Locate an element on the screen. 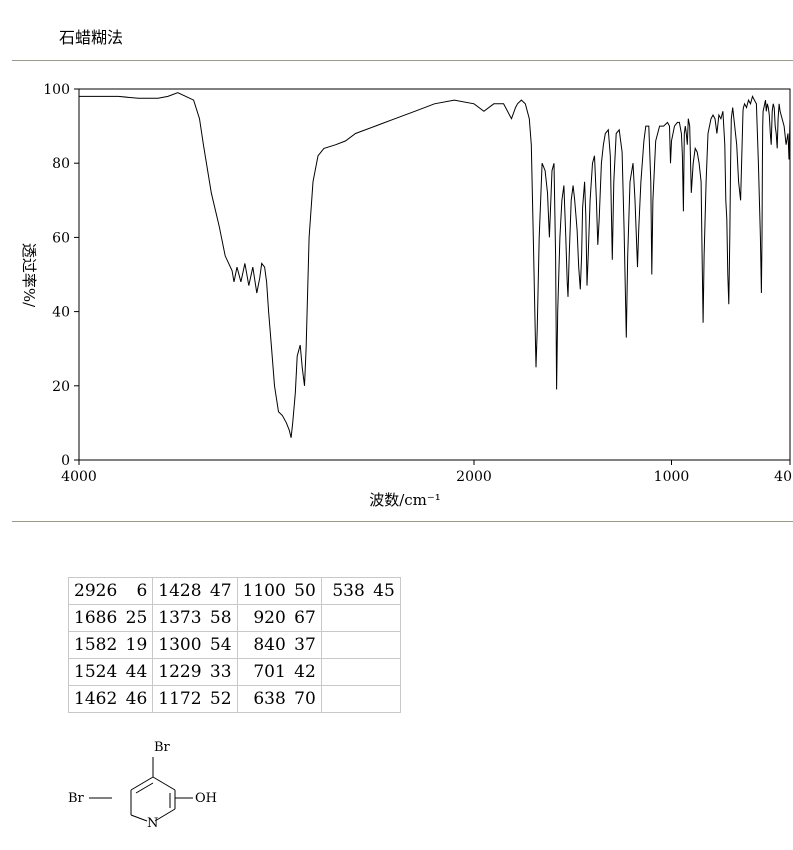 This screenshot has height=850, width=793. wavenumber-value: 1300 is located at coordinates (180, 645).